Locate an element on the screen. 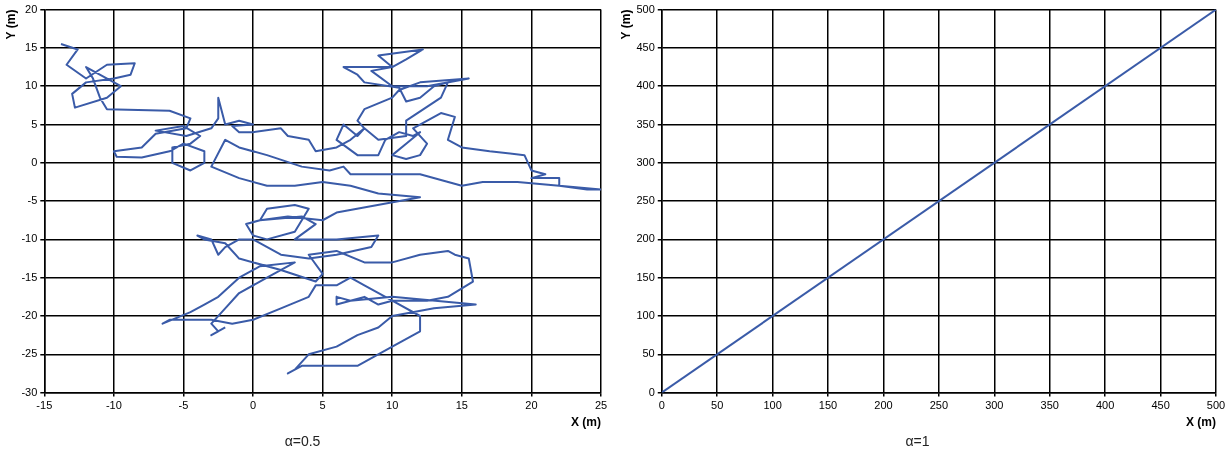  y-tick-label: 15 is located at coordinates (31, 46).